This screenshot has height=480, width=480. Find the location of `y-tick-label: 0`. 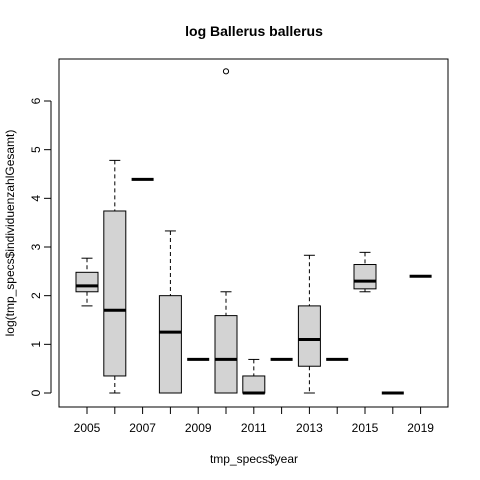

y-tick-label: 0 is located at coordinates (36, 392).